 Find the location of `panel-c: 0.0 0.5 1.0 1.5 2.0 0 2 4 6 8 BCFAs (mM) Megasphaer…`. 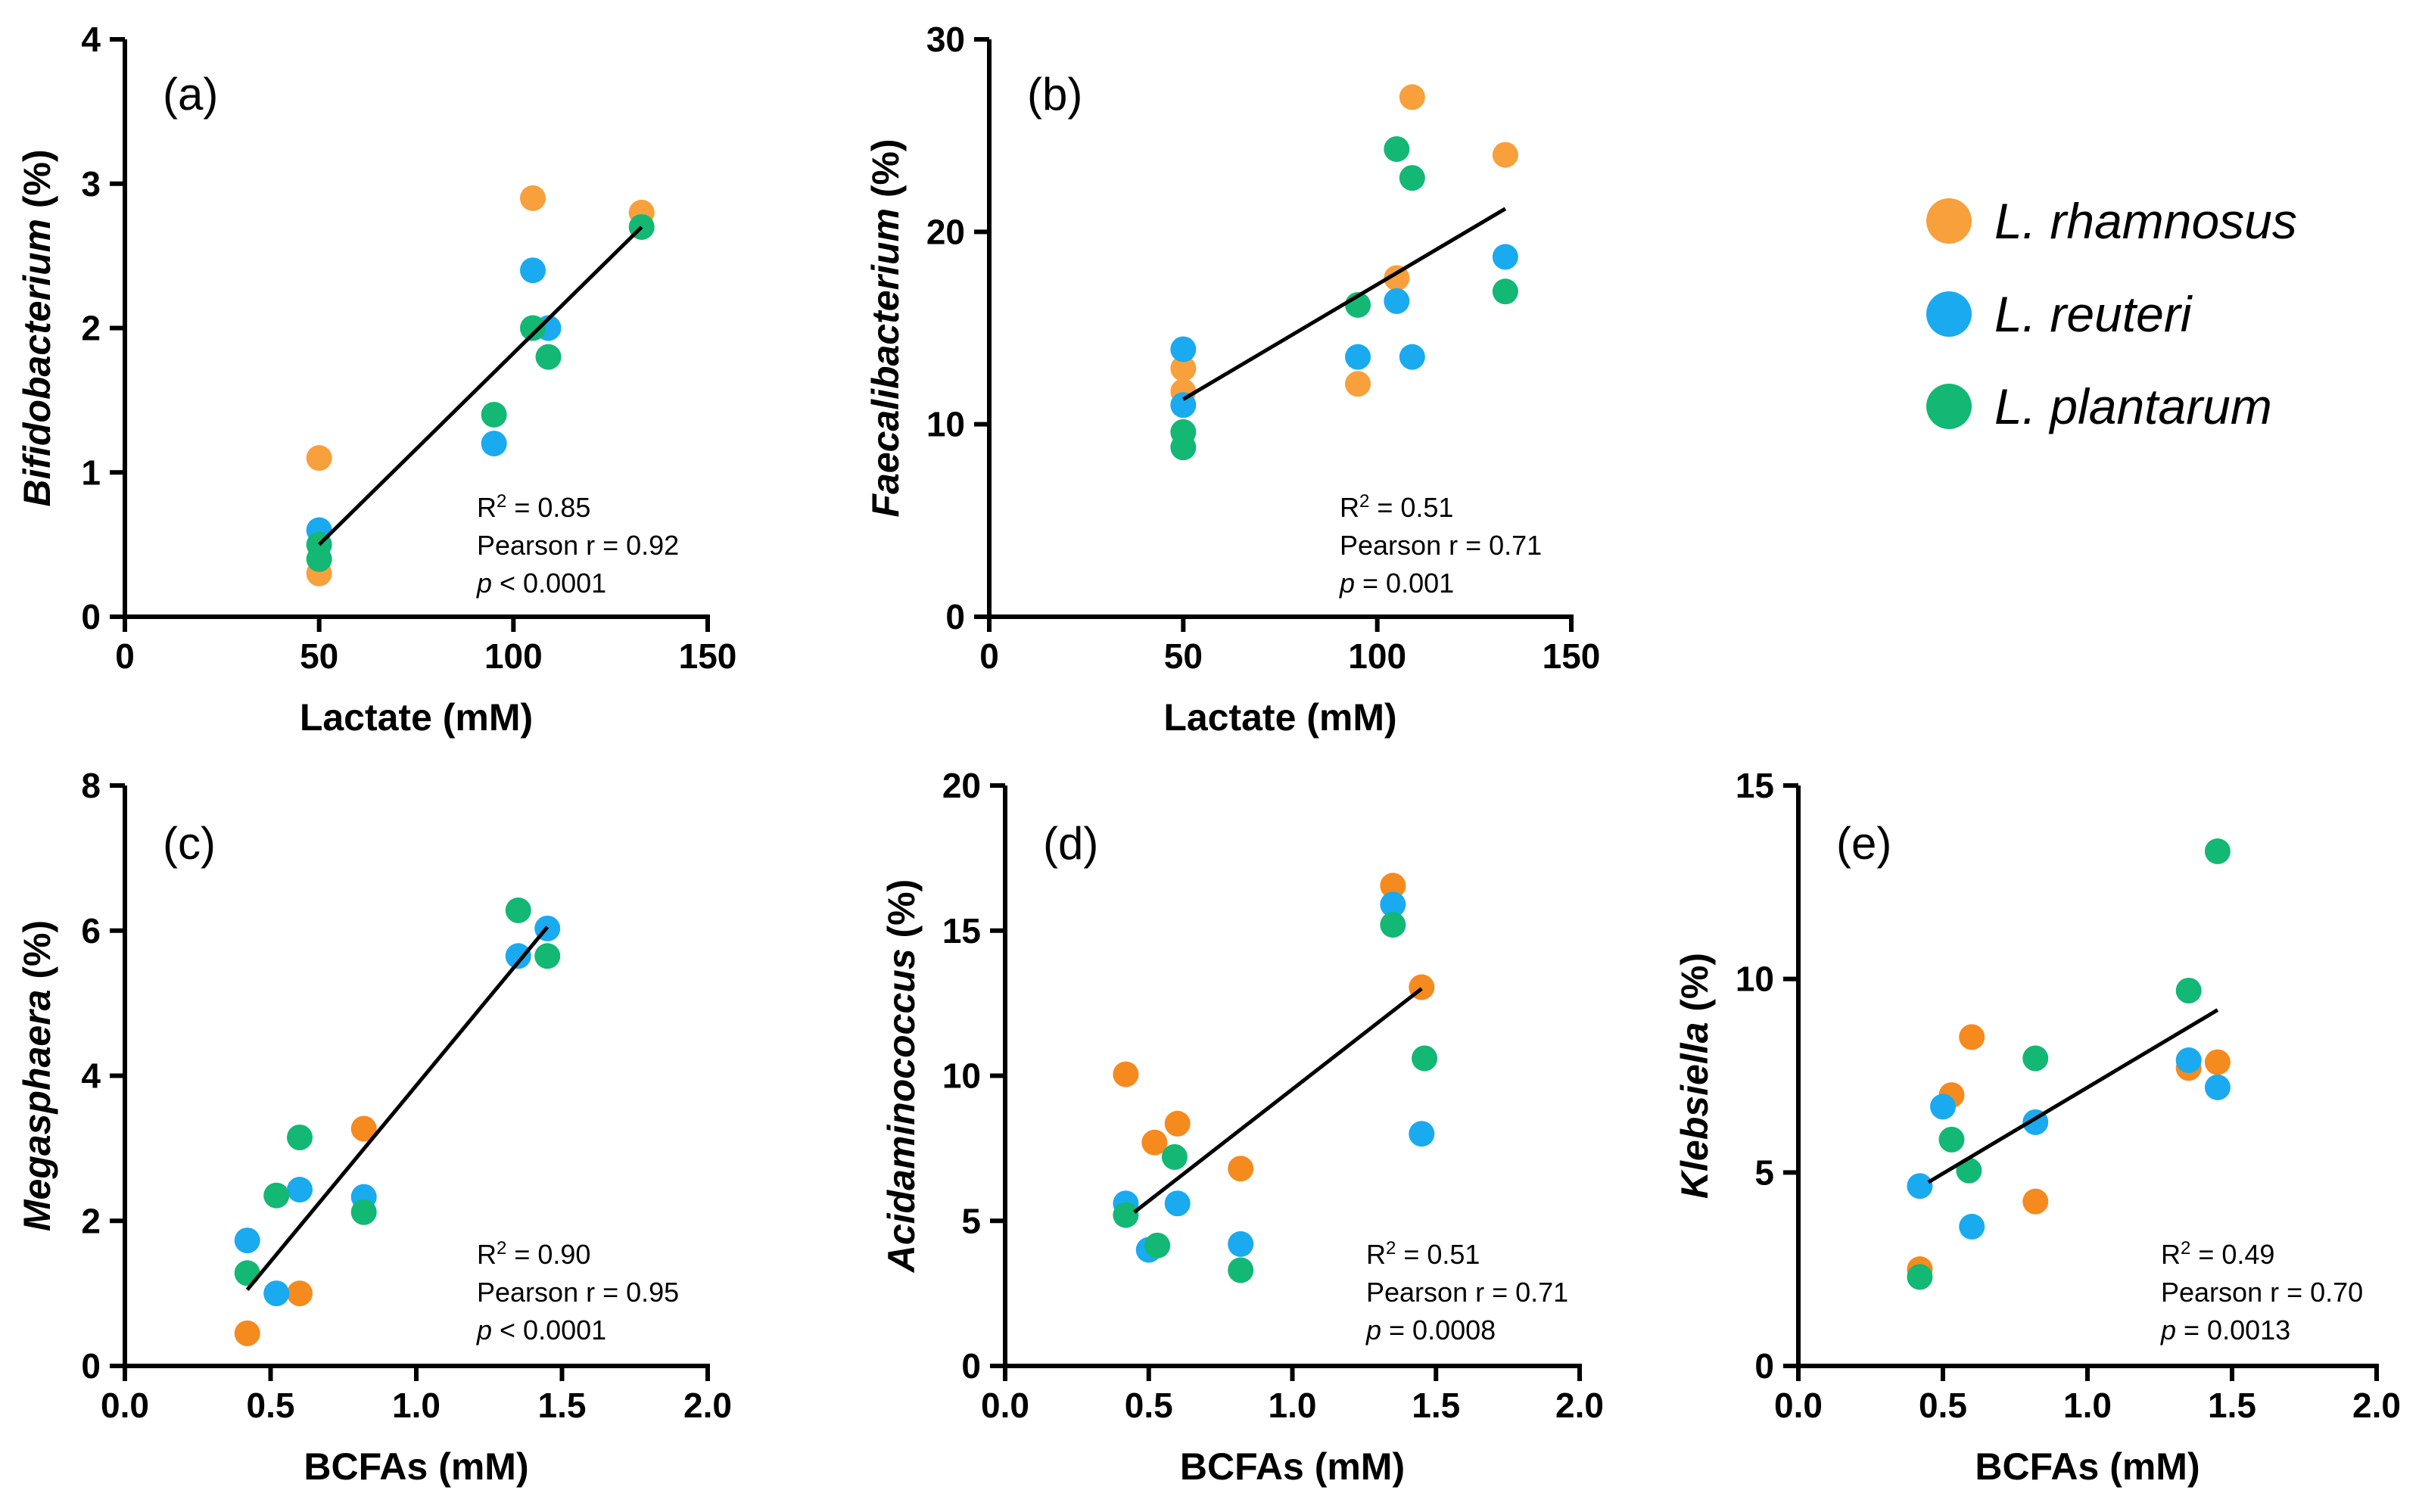

panel-c: 0.0 0.5 1.0 1.5 2.0 0 2 4 6 8 BCFAs (mM) Megasphaer… is located at coordinates (374, 1127).